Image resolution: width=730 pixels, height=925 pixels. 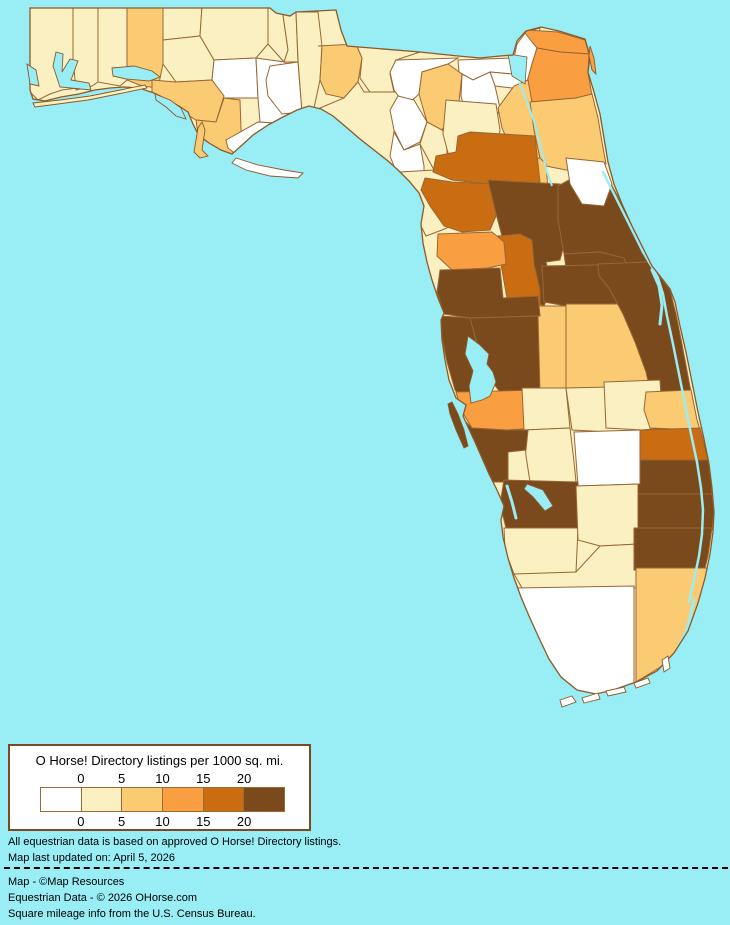 I want to click on county-hernando, so click(x=471, y=251).